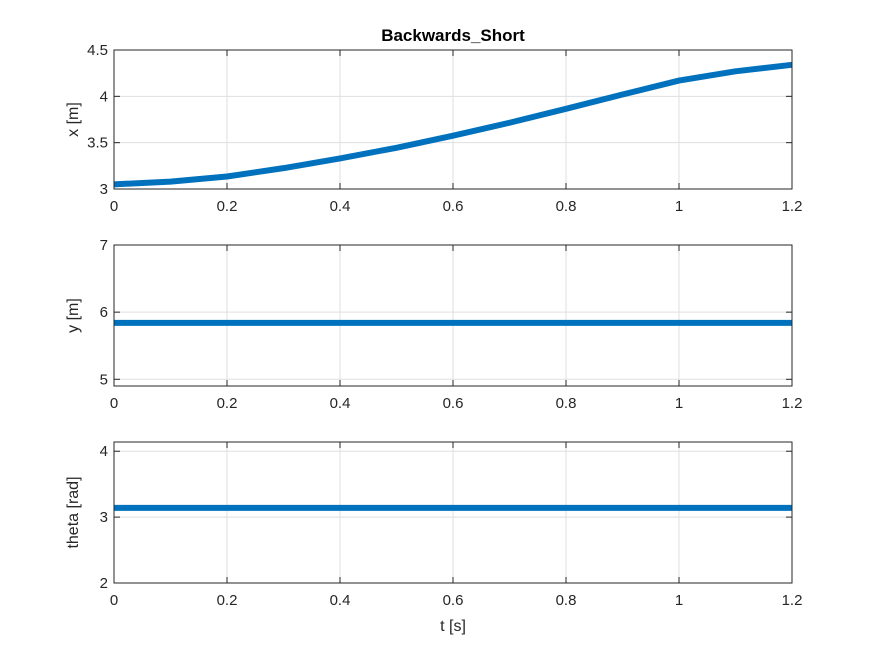 The height and width of the screenshot is (656, 875). What do you see at coordinates (104, 245) in the screenshot?
I see `y-tick-label: 7` at bounding box center [104, 245].